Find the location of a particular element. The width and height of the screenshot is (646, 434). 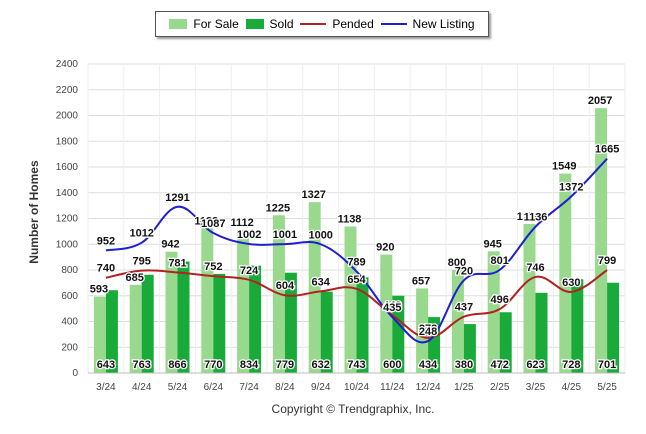

legend-item-new-listing: New Listing is located at coordinates (427, 24).